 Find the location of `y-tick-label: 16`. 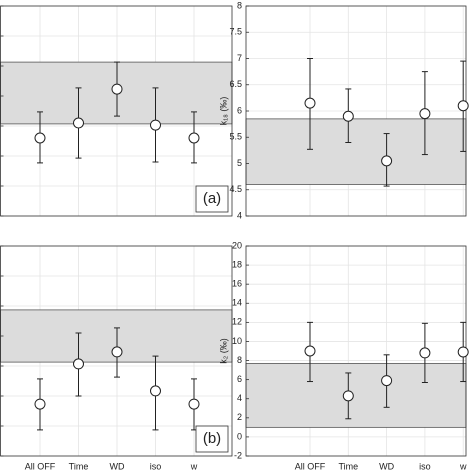

y-tick-label: 16 is located at coordinates (237, 284).